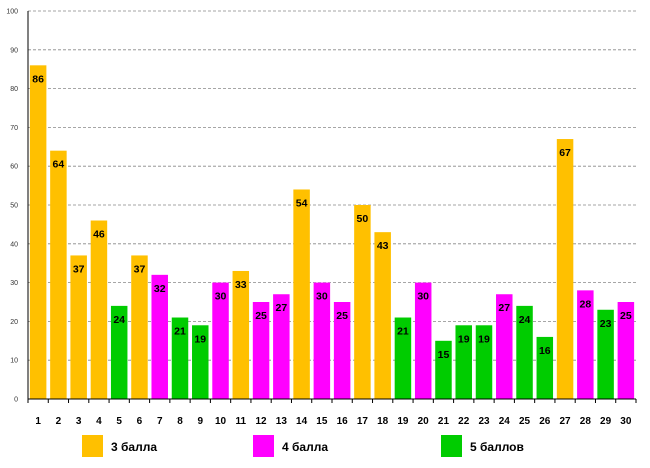  What do you see at coordinates (59, 421) in the screenshot?
I see `x-tick-label: 2` at bounding box center [59, 421].